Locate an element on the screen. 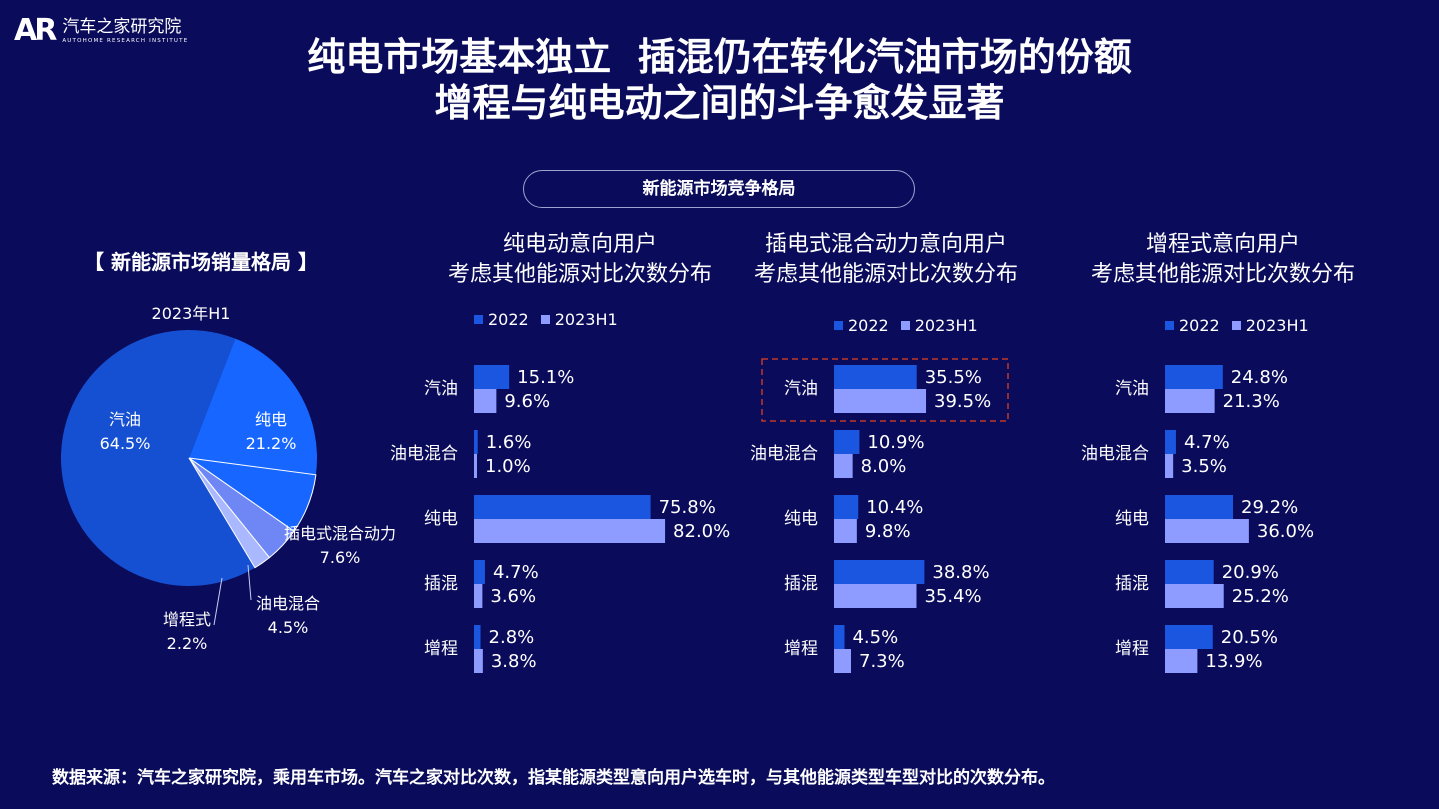  data-label: 21.3% is located at coordinates (1251, 401).